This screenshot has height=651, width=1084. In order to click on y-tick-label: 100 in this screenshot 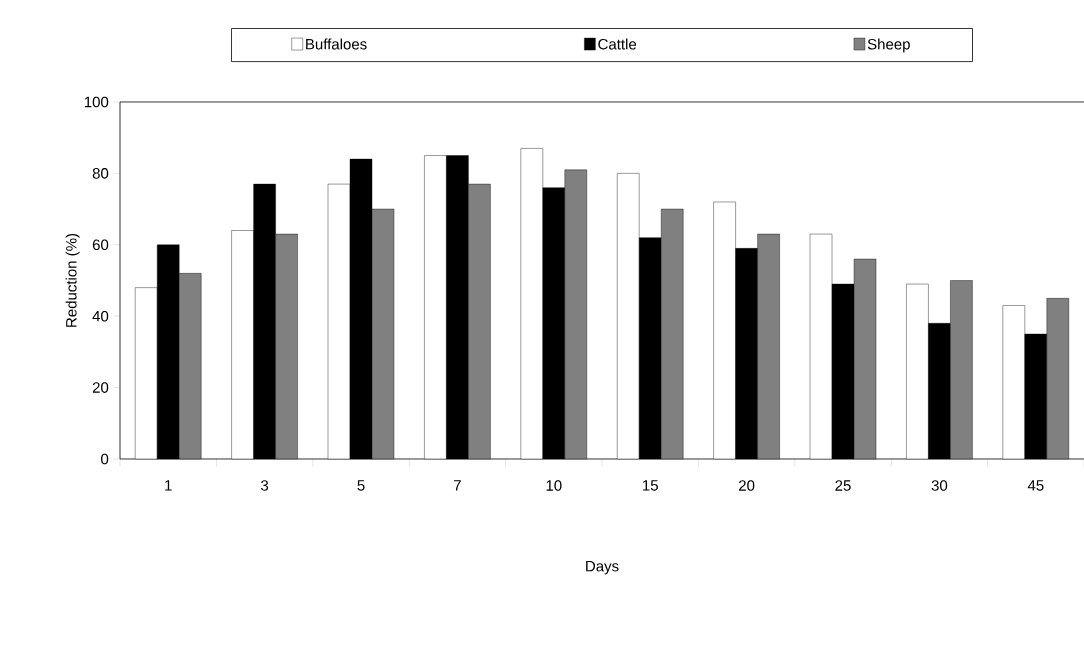, I will do `click(96, 102)`.